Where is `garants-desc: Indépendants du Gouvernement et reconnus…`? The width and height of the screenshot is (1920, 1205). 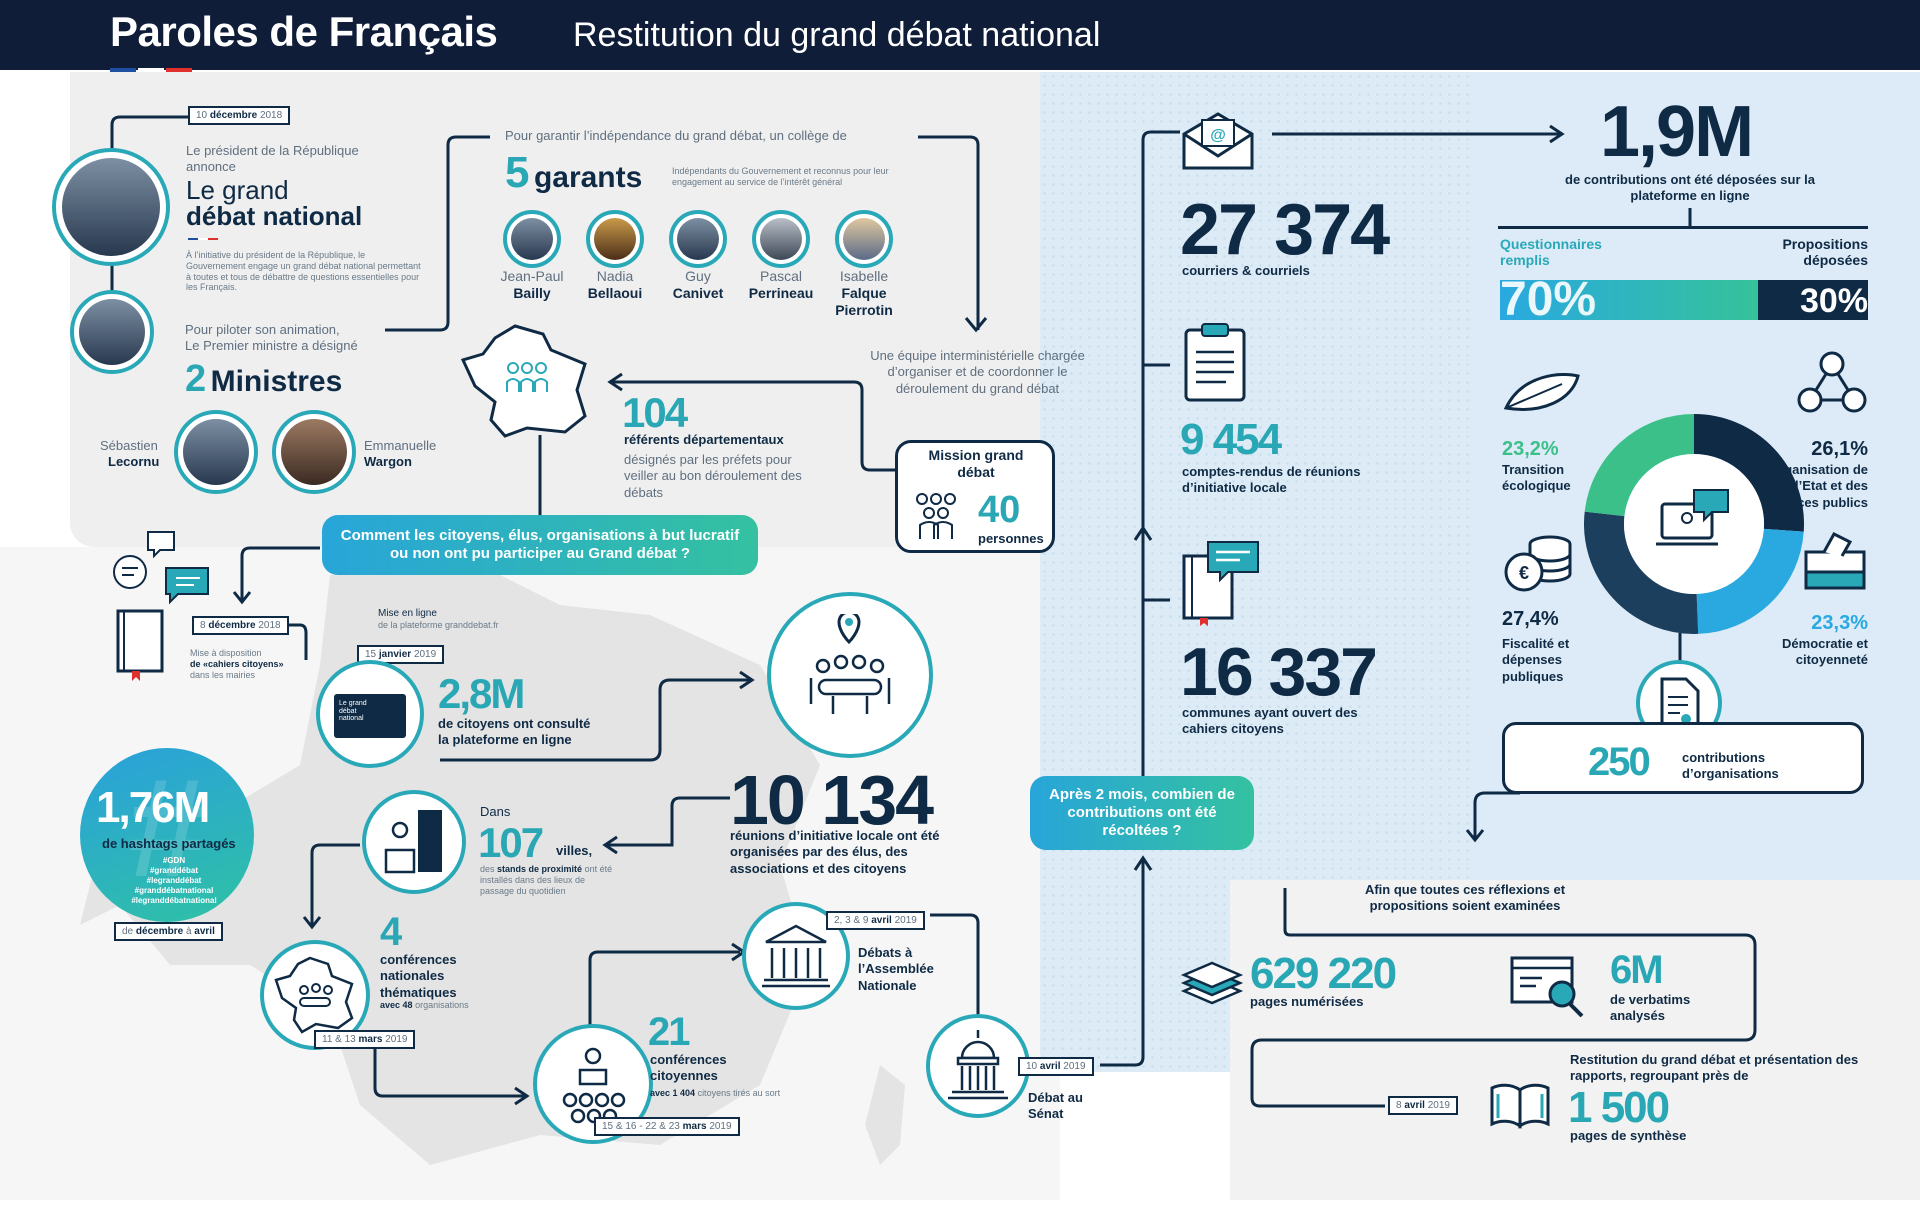
garants-desc: Indépendants du Gouvernement et reconnus… is located at coordinates (780, 176).